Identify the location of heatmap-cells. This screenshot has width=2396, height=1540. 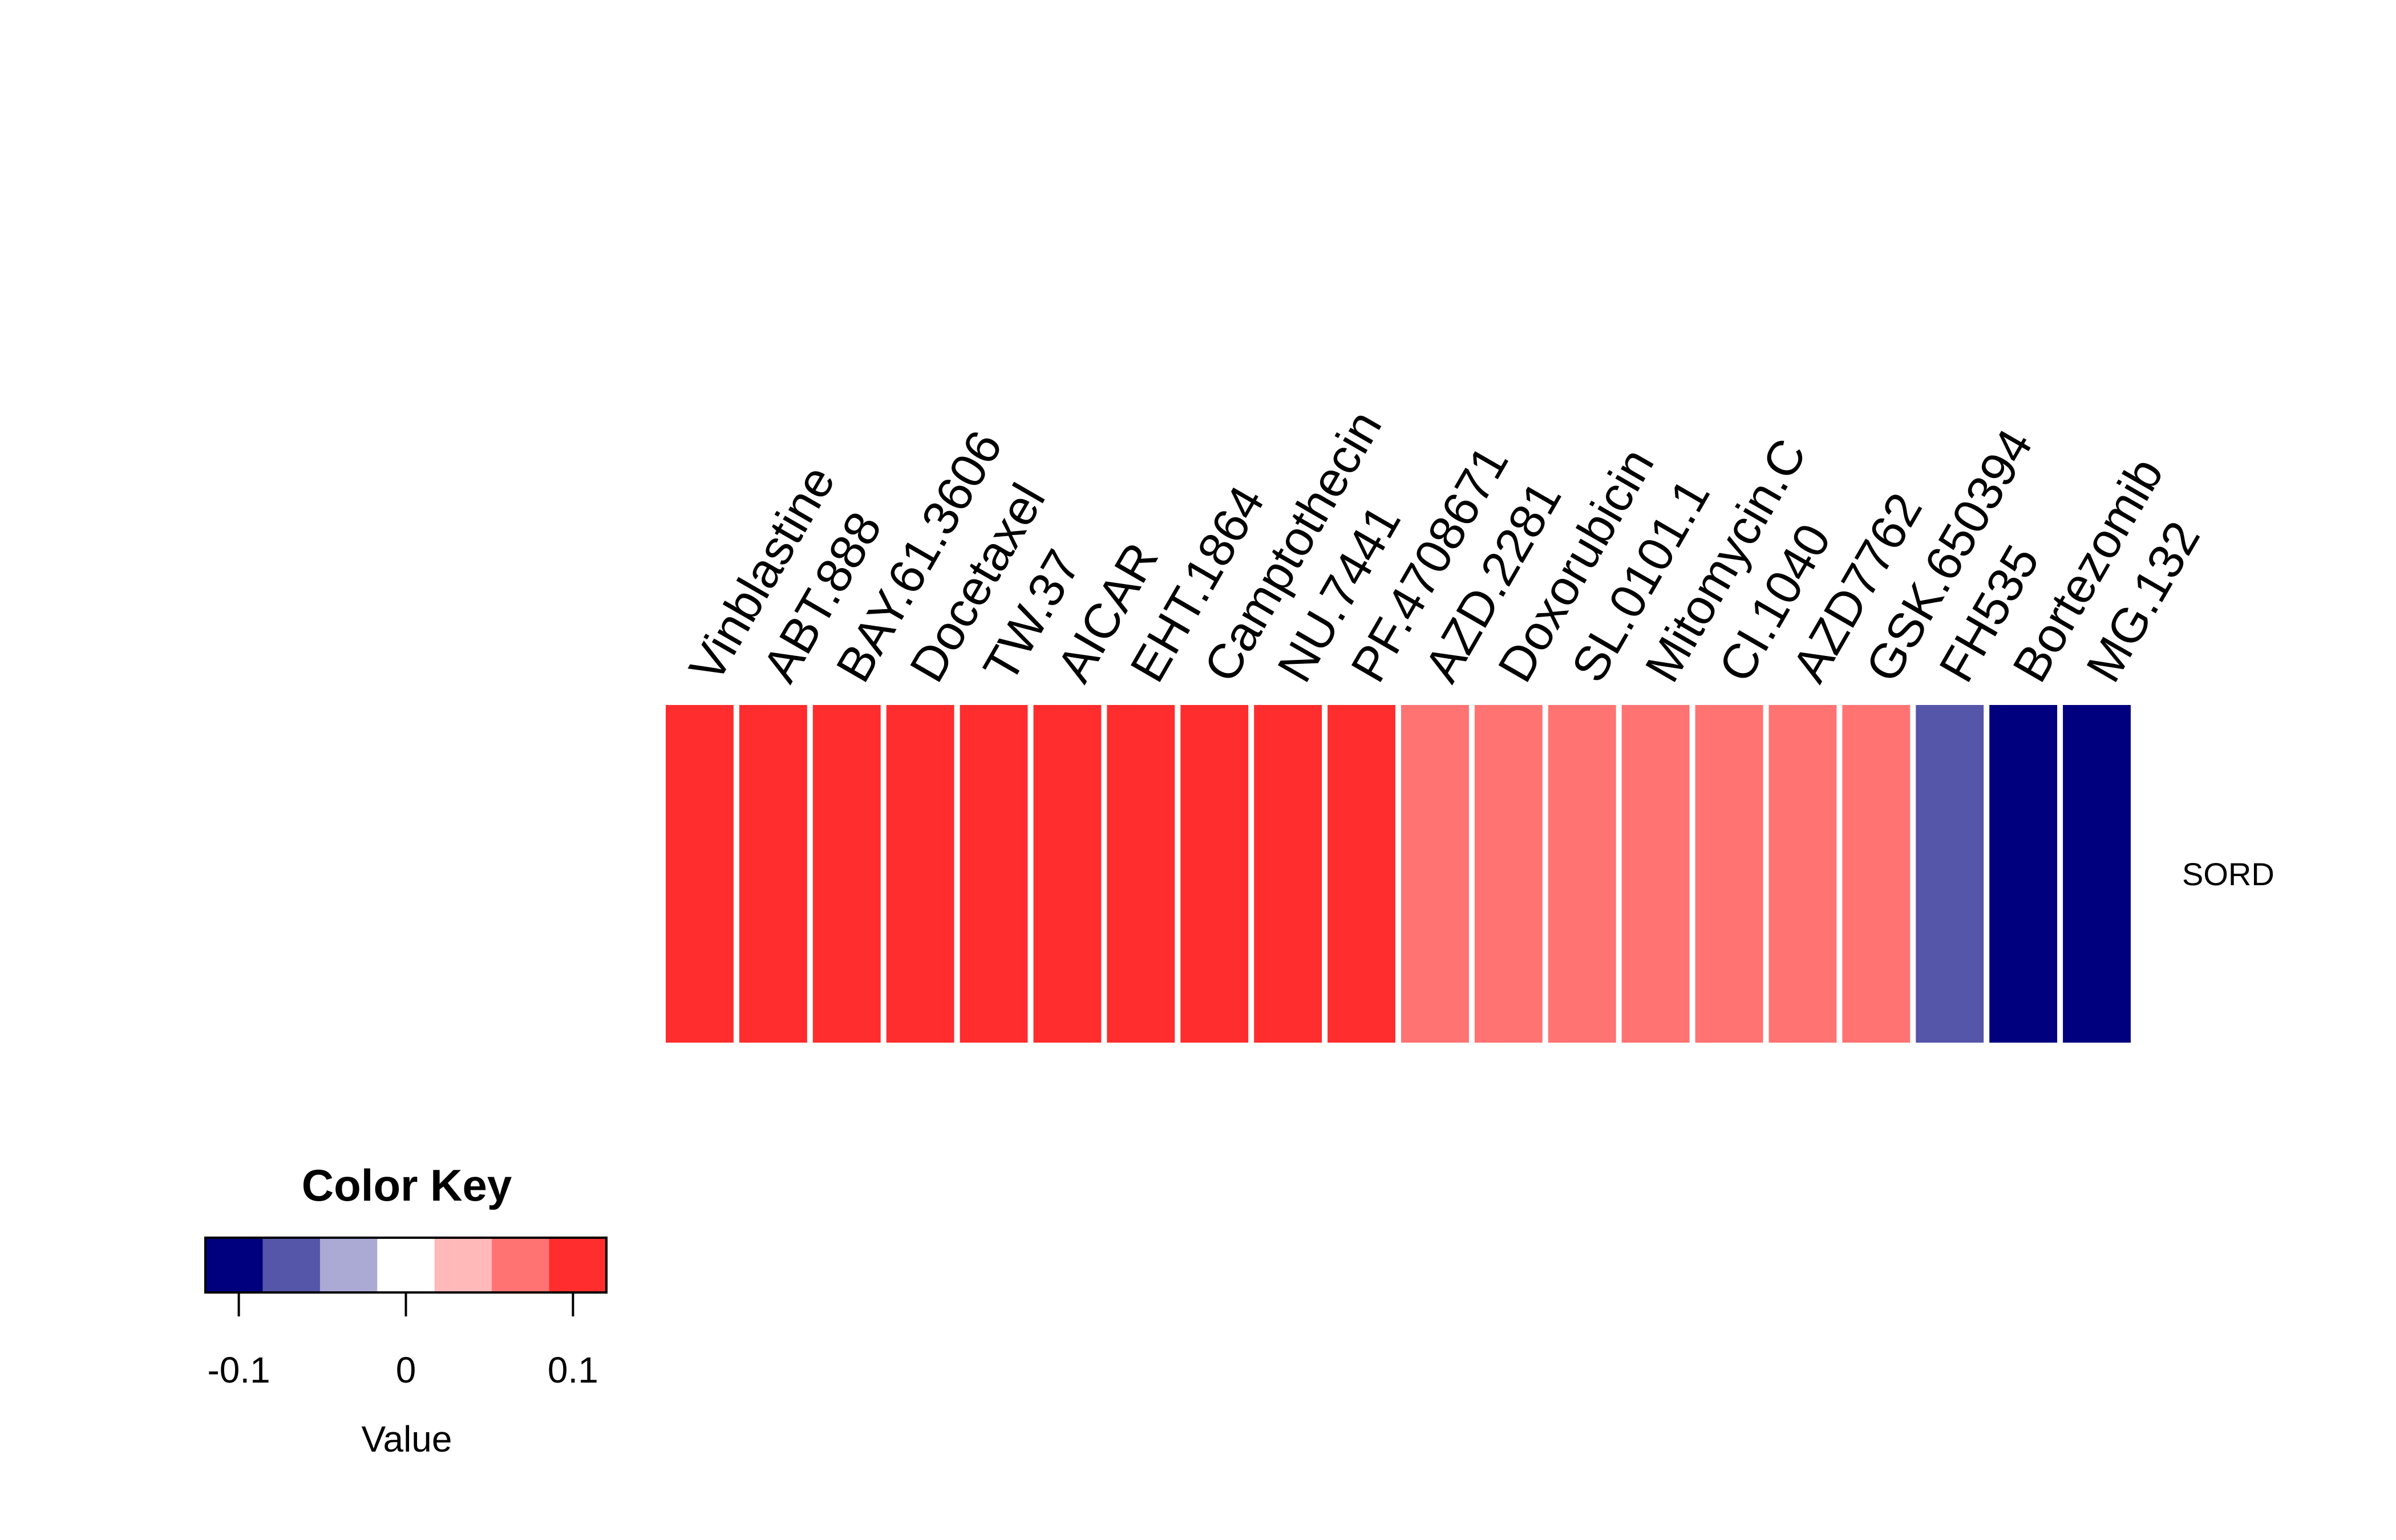
(1398, 874).